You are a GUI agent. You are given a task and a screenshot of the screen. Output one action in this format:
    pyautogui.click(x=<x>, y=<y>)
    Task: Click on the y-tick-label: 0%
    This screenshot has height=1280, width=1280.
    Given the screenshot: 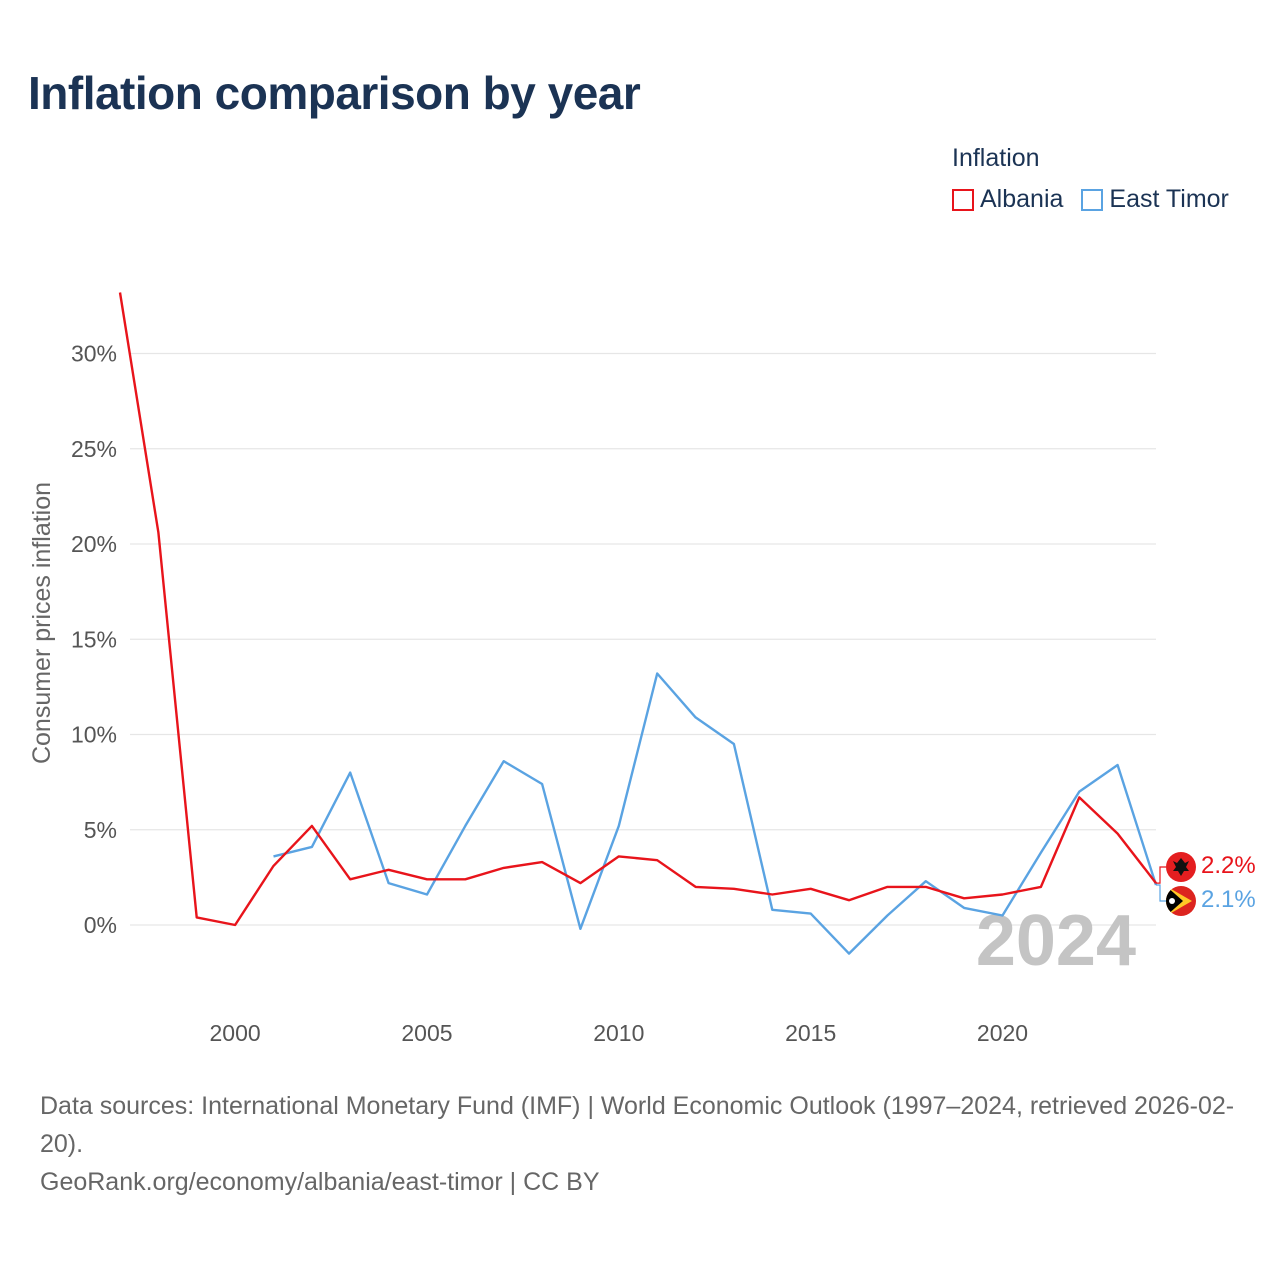 What is the action you would take?
    pyautogui.click(x=100, y=925)
    